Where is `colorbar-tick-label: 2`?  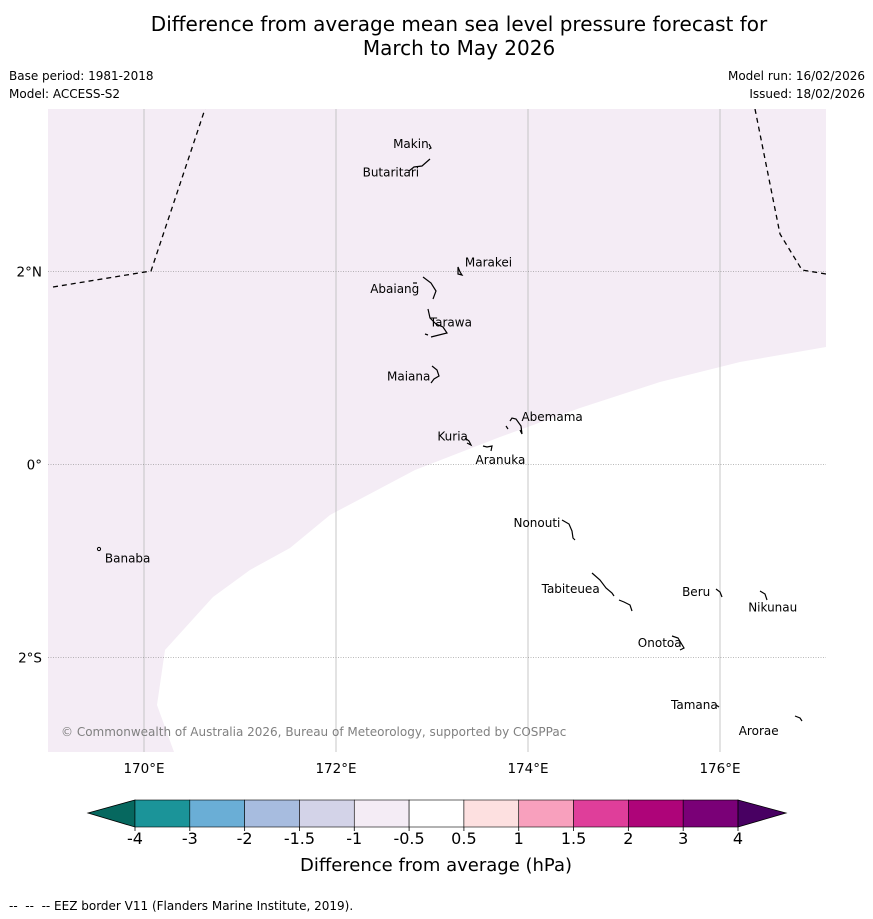
colorbar-tick-label: 2 is located at coordinates (628, 838).